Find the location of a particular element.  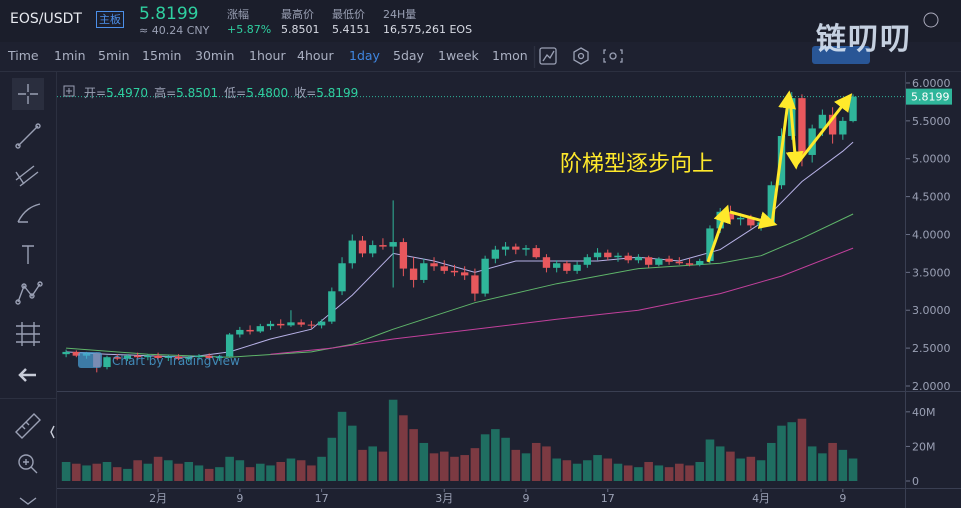

x-tick-label: 4月 is located at coordinates (761, 498).